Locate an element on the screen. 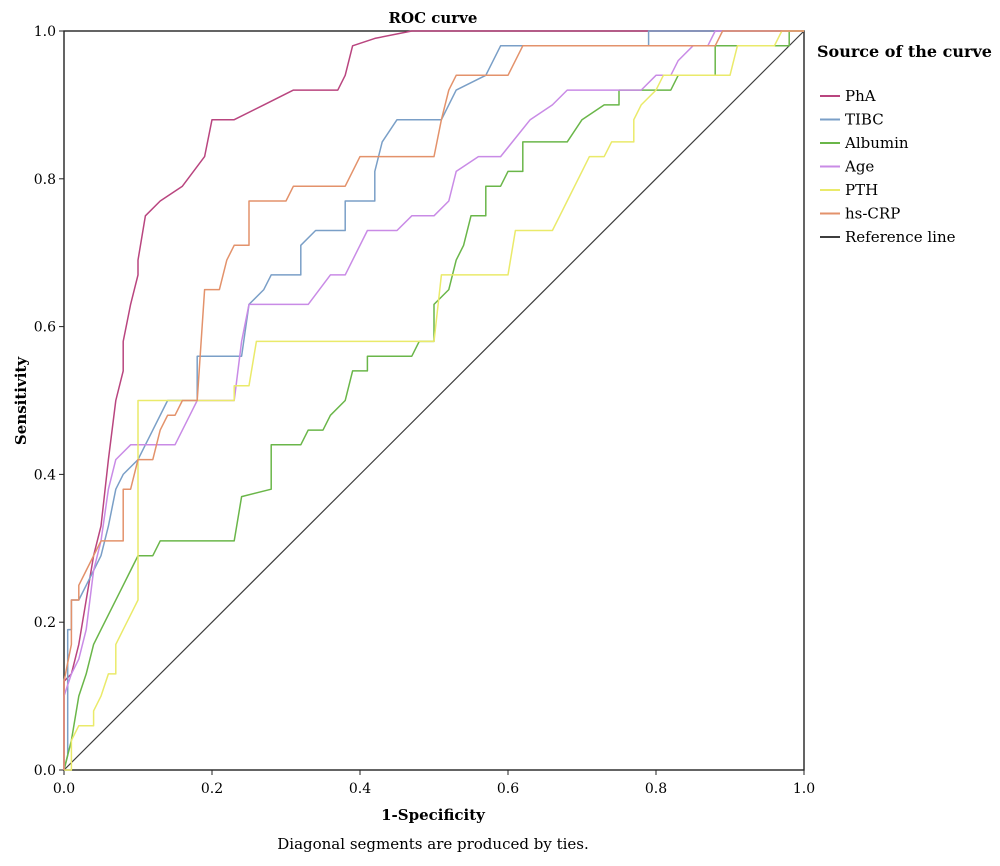 This screenshot has width=1000, height=866. x-tick-label: 0.2 is located at coordinates (212, 789).